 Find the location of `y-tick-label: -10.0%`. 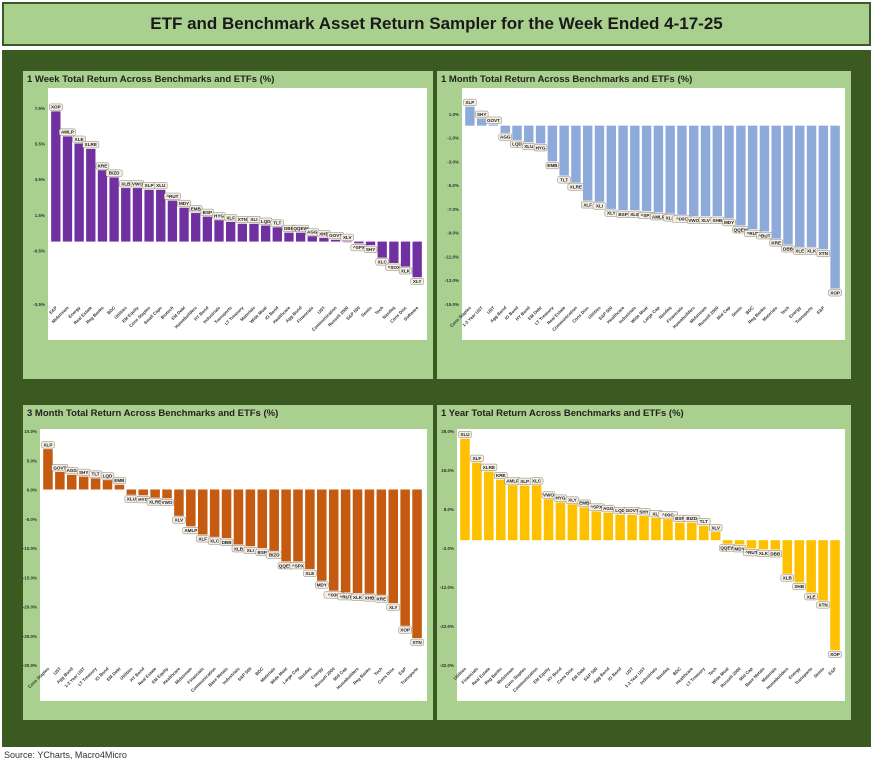

y-tick-label: -10.0% is located at coordinates (30, 548).